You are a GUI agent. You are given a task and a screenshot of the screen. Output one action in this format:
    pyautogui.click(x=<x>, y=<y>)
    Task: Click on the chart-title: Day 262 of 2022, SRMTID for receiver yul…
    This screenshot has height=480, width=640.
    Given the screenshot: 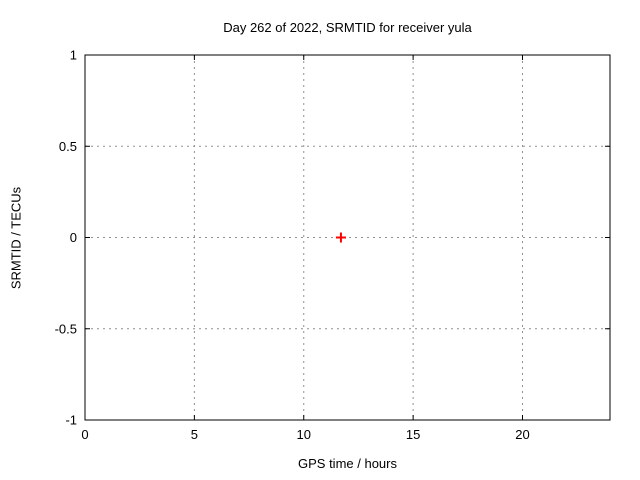 What is the action you would take?
    pyautogui.click(x=347, y=27)
    